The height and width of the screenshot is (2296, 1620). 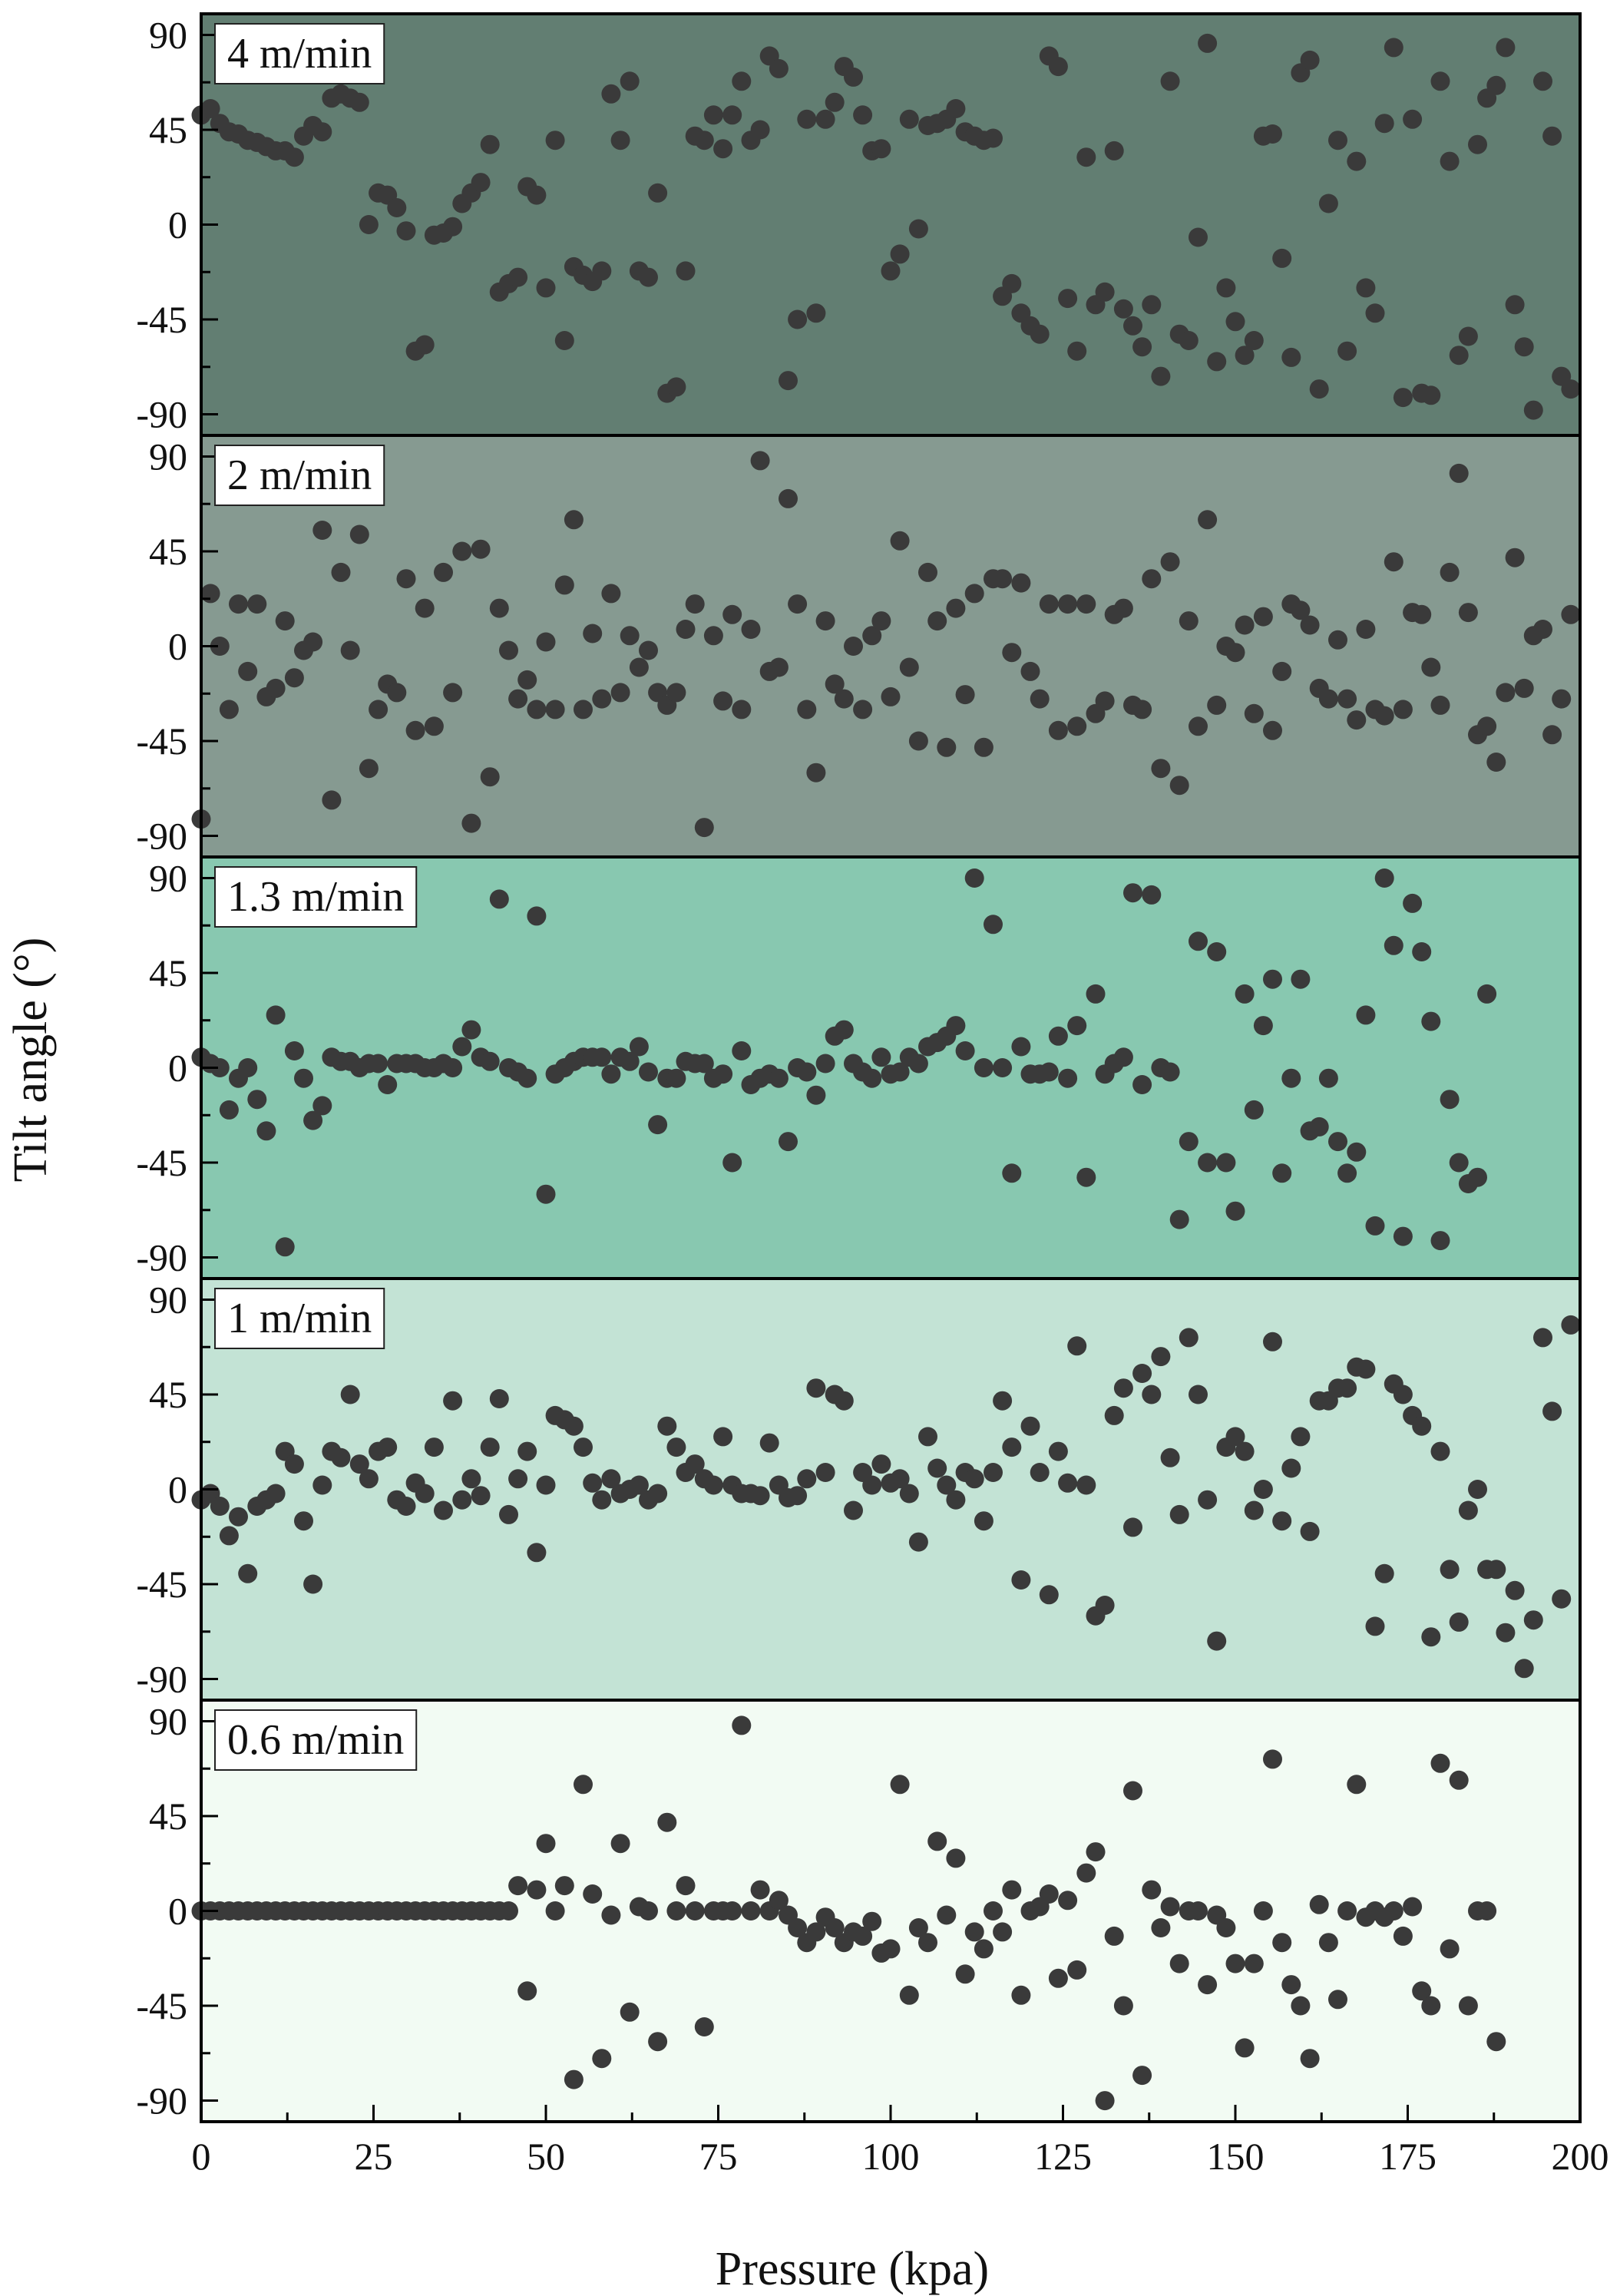 What do you see at coordinates (201, 2156) in the screenshot?
I see `x-tick-label: 0` at bounding box center [201, 2156].